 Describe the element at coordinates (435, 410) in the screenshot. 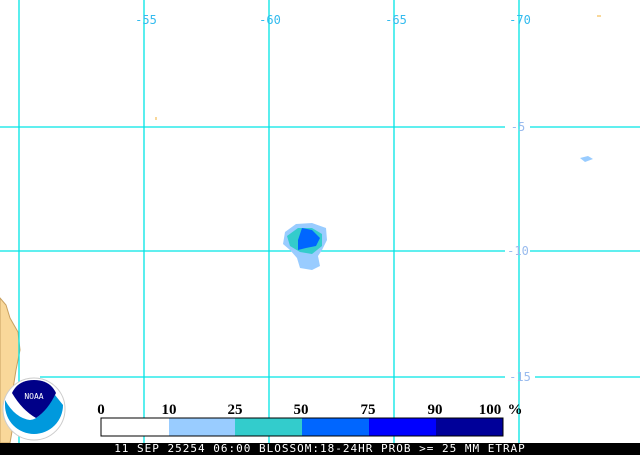

I see `colorbar-tick: 90` at that location.